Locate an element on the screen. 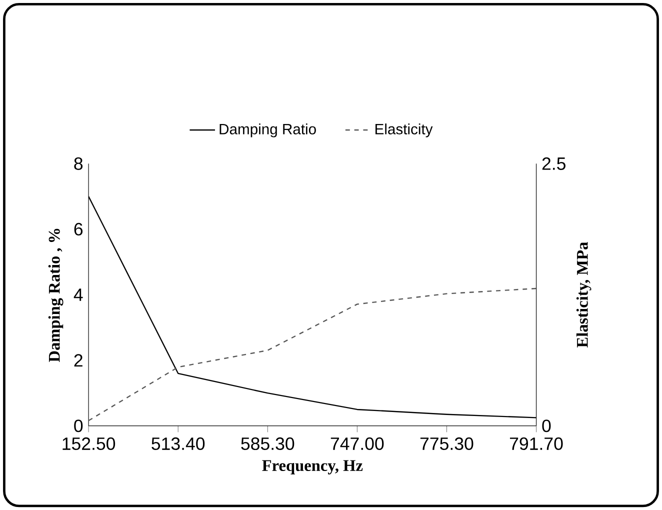 This screenshot has height=510, width=662. x-tick-label: 791.70 is located at coordinates (536, 443).